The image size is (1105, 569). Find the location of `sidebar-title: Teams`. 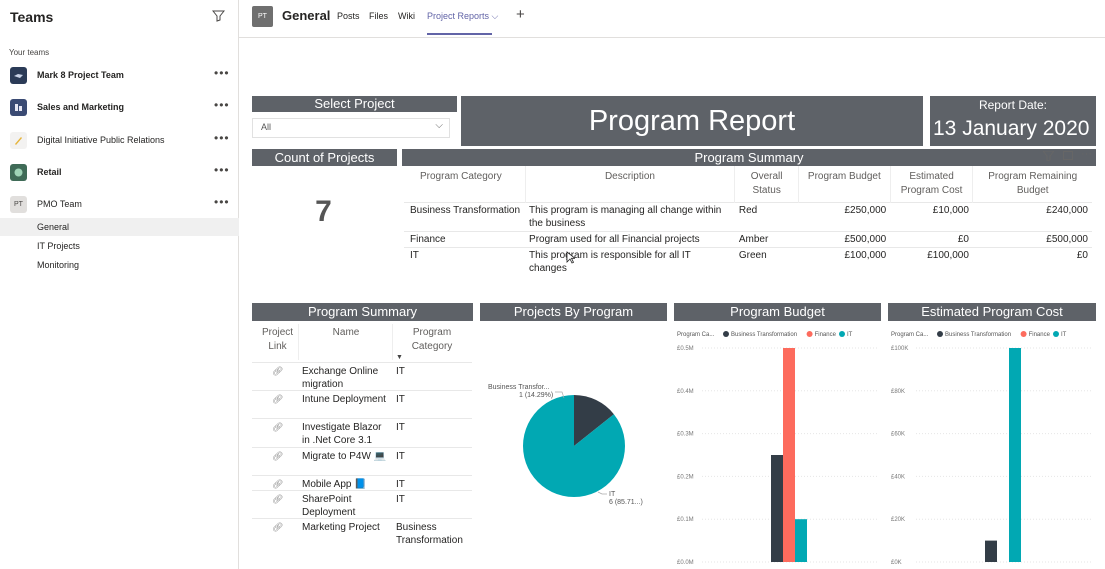

sidebar-title: Teams is located at coordinates (32, 17).